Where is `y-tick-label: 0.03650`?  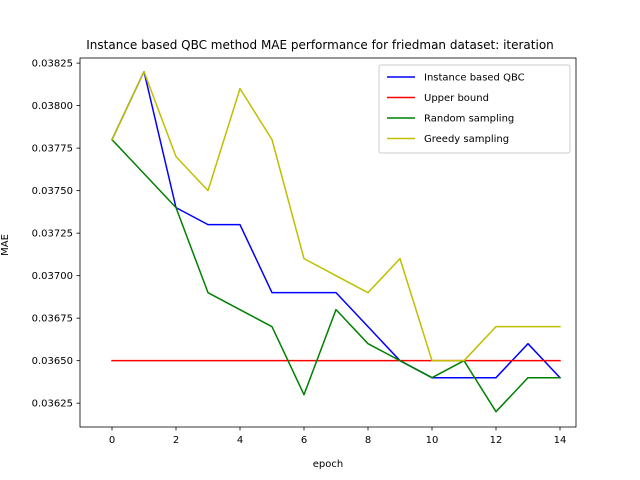
y-tick-label: 0.03650 is located at coordinates (52, 361).